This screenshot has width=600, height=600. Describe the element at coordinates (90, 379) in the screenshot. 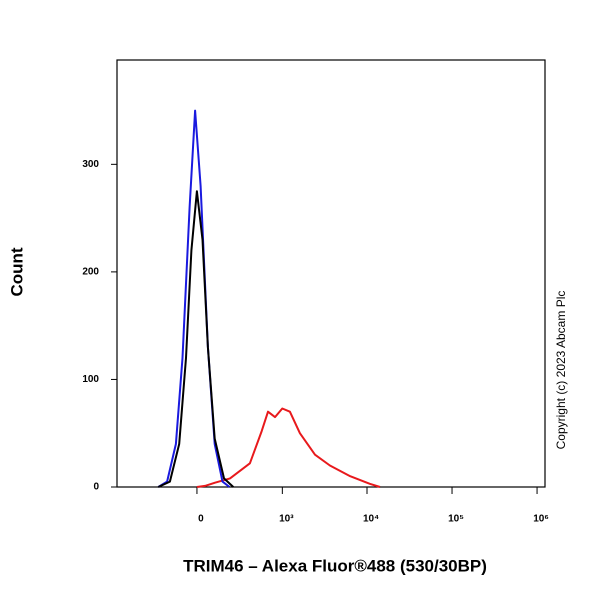

I see `y-tick-label: 100` at that location.